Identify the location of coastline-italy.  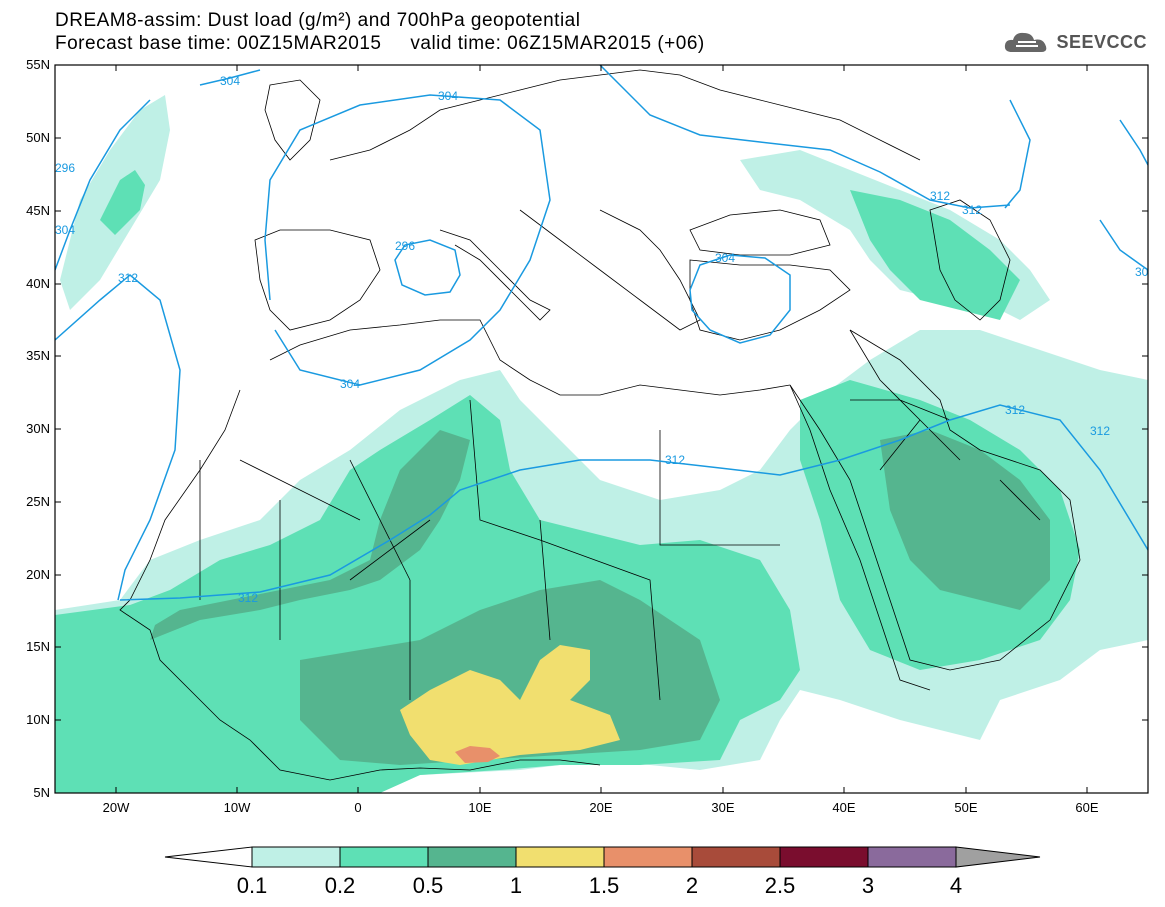
(495, 275).